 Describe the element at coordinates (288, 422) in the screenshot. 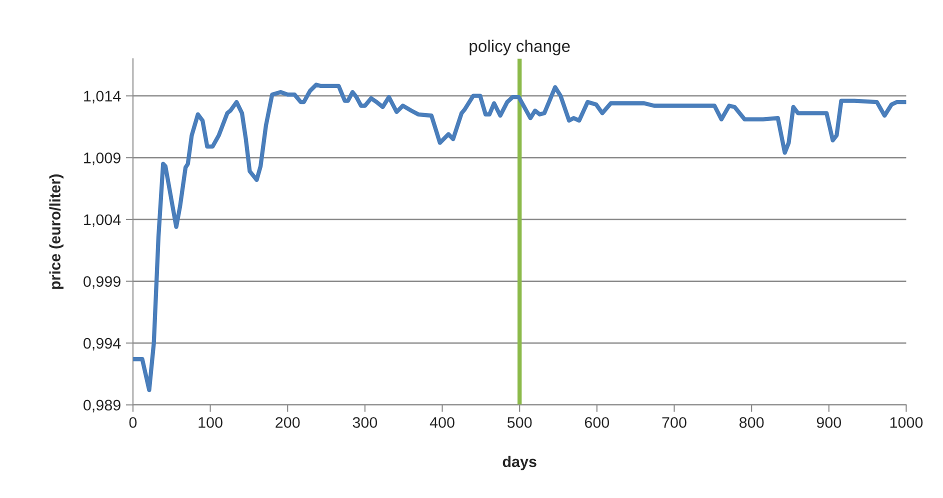

I see `x-tick-label: 200` at that location.